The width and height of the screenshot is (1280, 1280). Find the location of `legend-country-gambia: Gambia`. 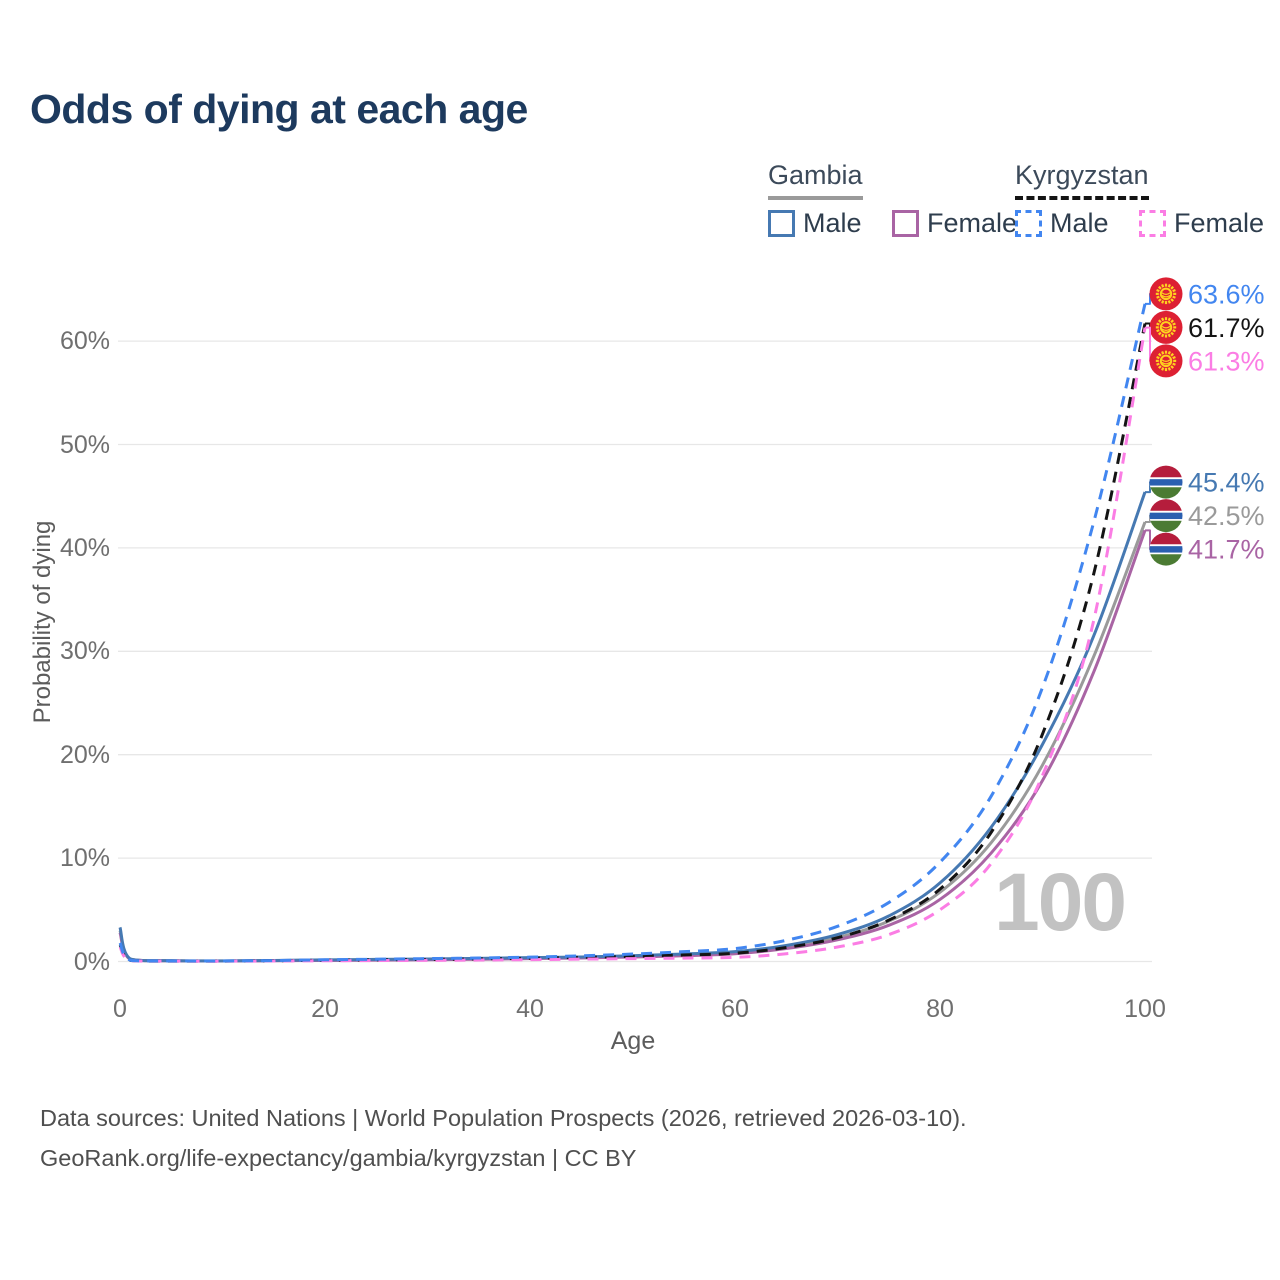

legend-country-gambia: Gambia is located at coordinates (815, 180).